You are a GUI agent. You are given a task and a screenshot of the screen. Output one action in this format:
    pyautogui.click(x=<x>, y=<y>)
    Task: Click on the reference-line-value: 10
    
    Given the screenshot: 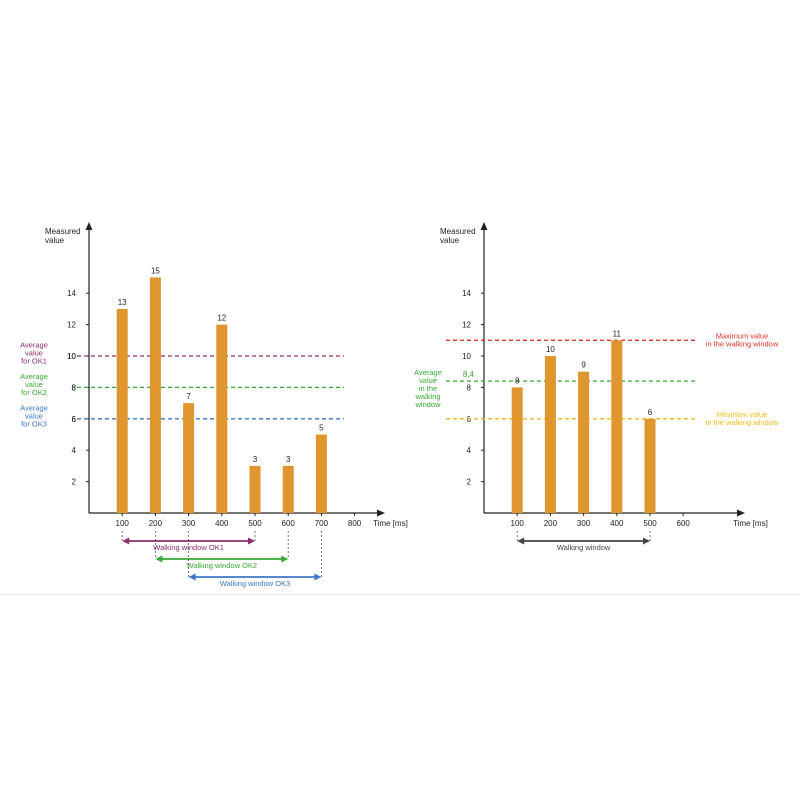 What is the action you would take?
    pyautogui.click(x=71, y=356)
    